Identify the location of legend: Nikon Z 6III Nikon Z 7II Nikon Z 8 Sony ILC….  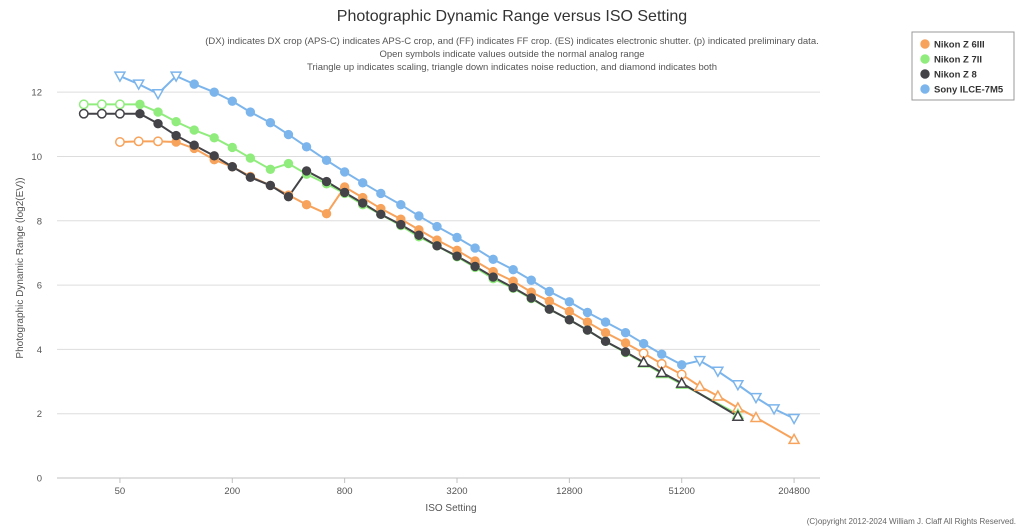
(963, 66).